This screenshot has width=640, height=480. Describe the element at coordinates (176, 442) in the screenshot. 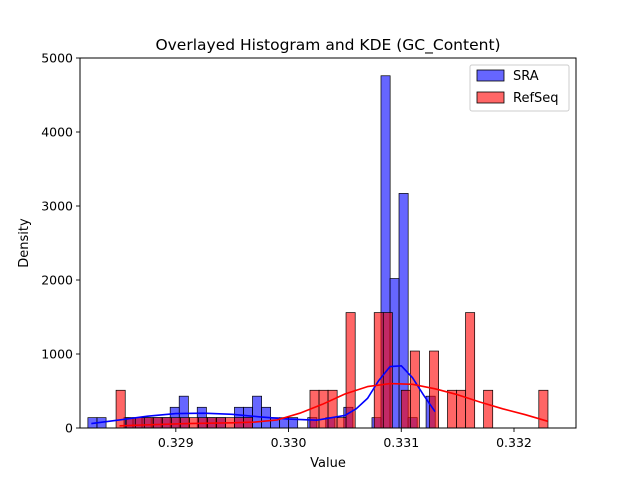

I see `x-tick-label: 0.329` at that location.